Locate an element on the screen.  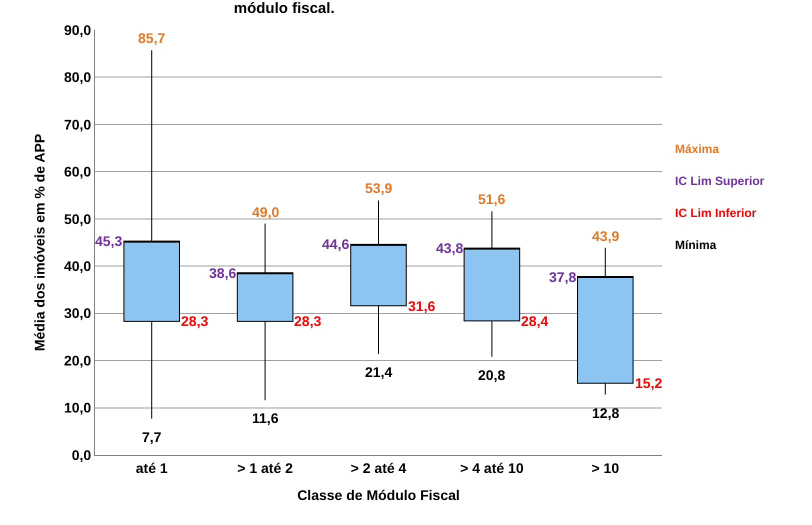
y-tick-label: 0,0 is located at coordinates (82, 454).